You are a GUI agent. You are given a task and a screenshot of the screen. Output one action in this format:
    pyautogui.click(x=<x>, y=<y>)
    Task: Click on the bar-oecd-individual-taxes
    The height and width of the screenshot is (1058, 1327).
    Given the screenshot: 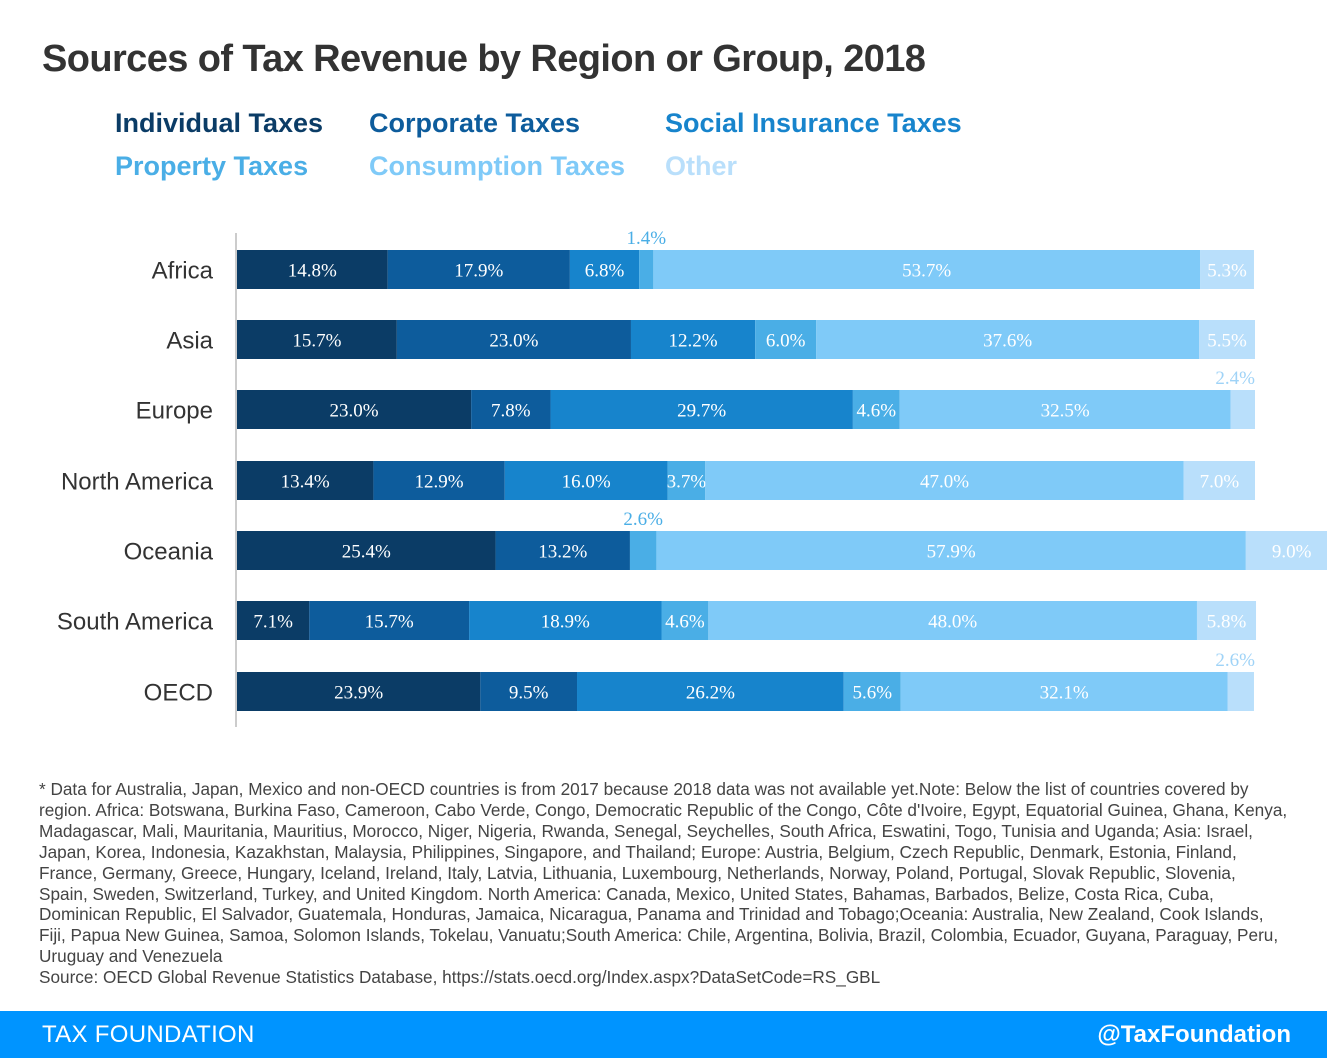 What is the action you would take?
    pyautogui.click(x=359, y=691)
    